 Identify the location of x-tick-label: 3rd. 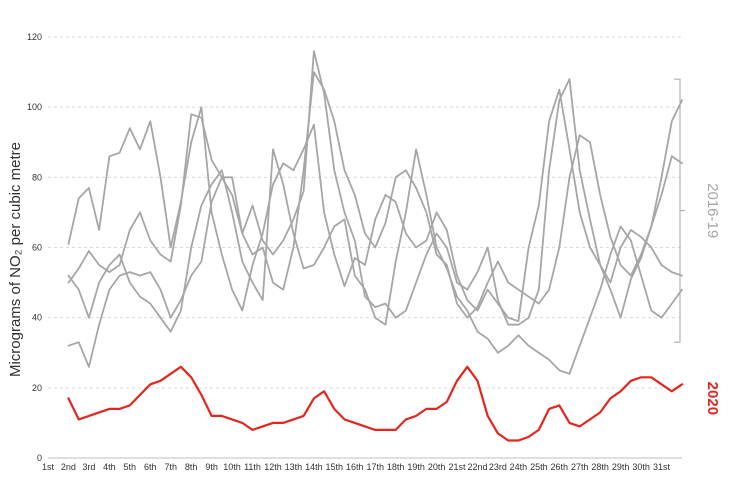
(88, 467).